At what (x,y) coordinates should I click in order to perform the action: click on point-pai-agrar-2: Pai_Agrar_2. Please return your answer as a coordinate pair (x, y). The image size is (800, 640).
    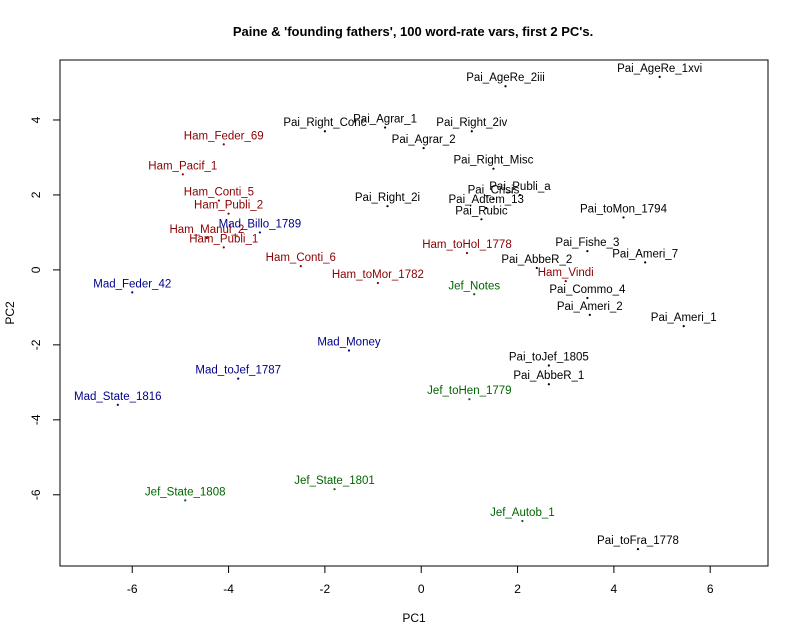
    Looking at the image, I should click on (424, 142).